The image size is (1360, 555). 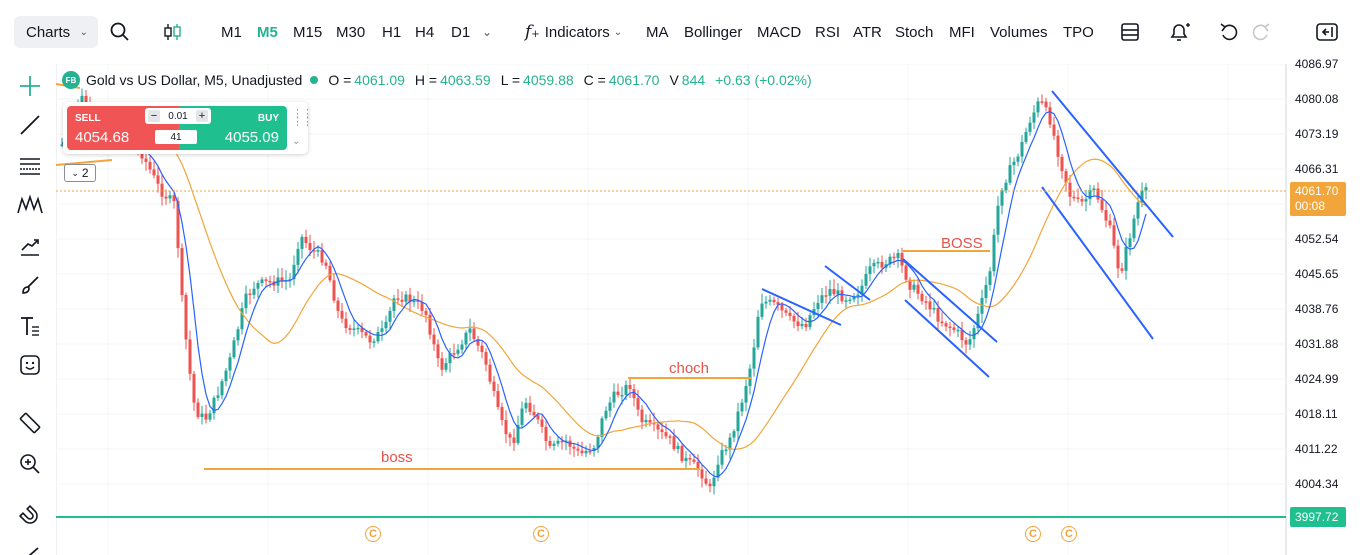 What do you see at coordinates (30, 286) in the screenshot?
I see `brush-icon` at bounding box center [30, 286].